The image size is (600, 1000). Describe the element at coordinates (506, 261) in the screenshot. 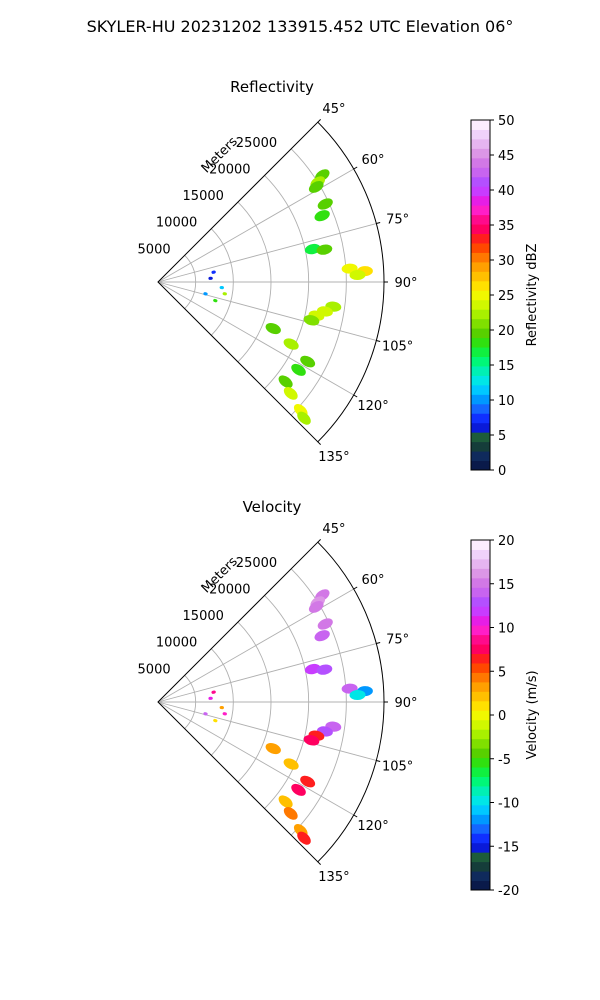

I see `colorbar-tick-label: 30` at that location.